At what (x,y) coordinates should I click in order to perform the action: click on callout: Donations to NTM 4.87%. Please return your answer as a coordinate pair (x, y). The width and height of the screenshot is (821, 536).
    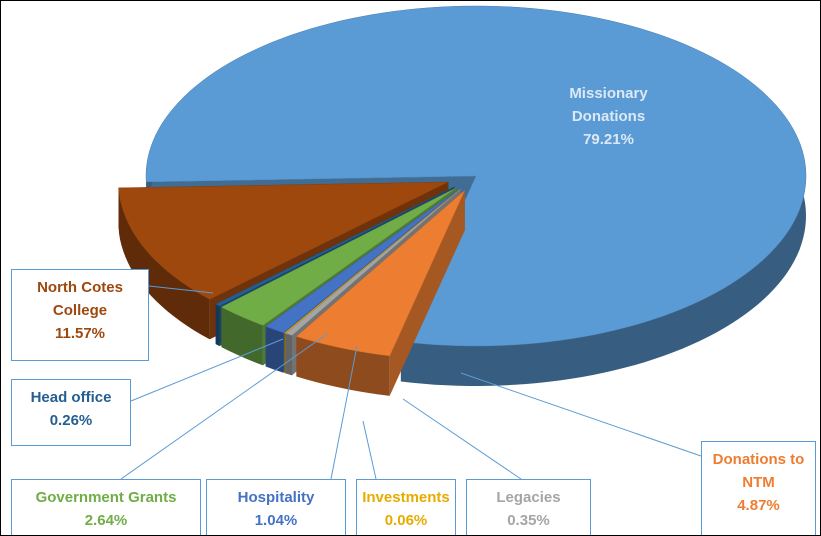
    Looking at the image, I should click on (758, 488).